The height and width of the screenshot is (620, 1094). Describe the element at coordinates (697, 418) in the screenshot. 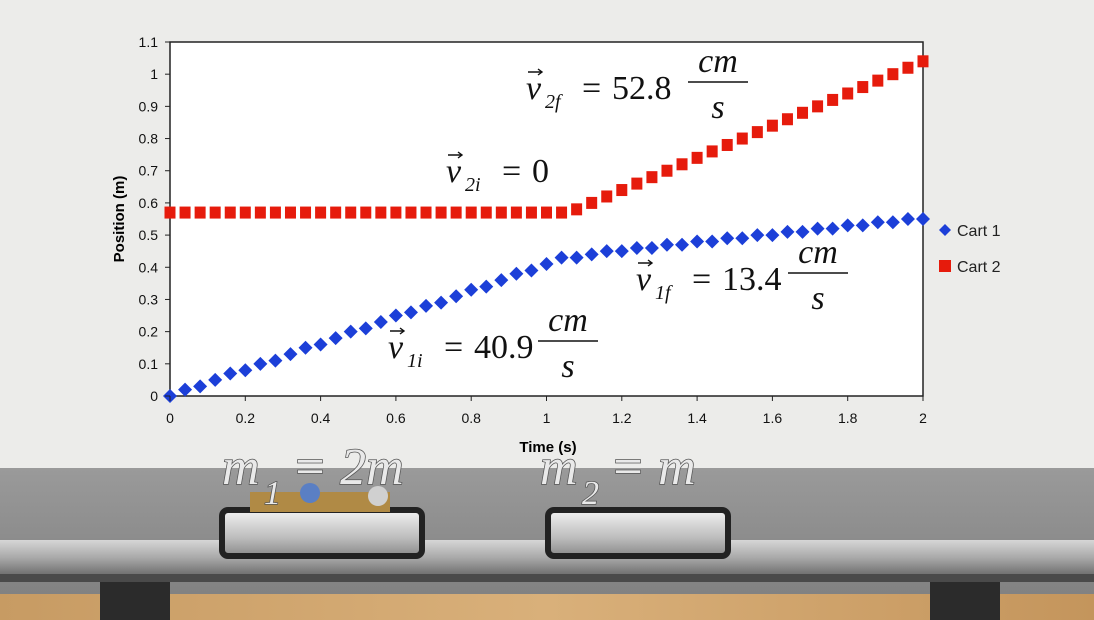

I see `x-tick-label: 1.4` at that location.